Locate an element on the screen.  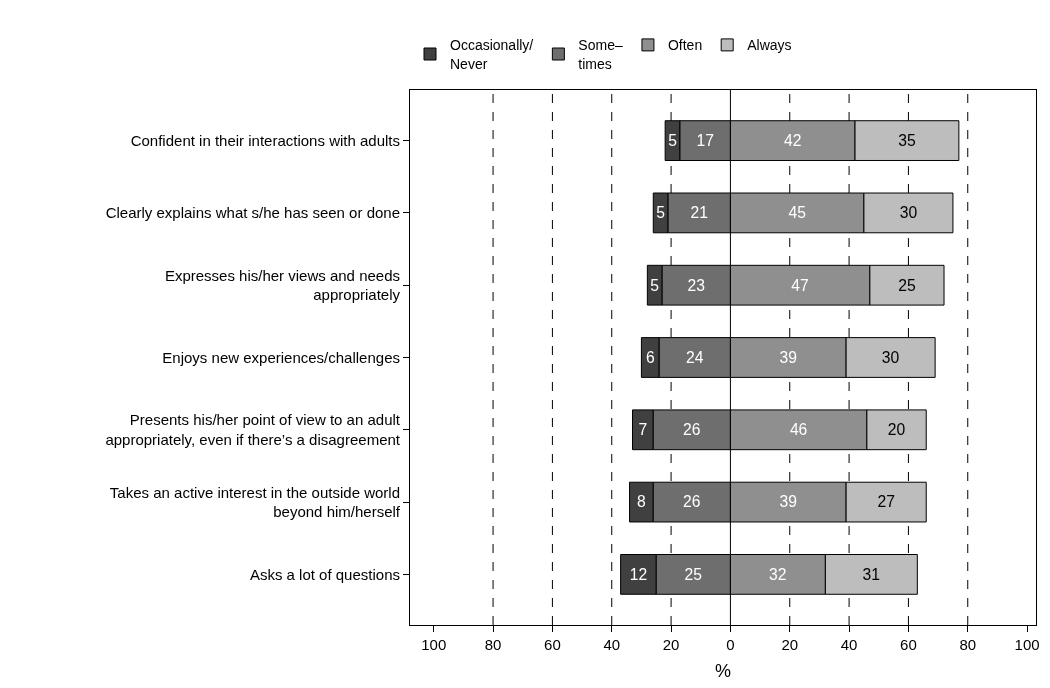
data-label: 7 is located at coordinates (643, 430).